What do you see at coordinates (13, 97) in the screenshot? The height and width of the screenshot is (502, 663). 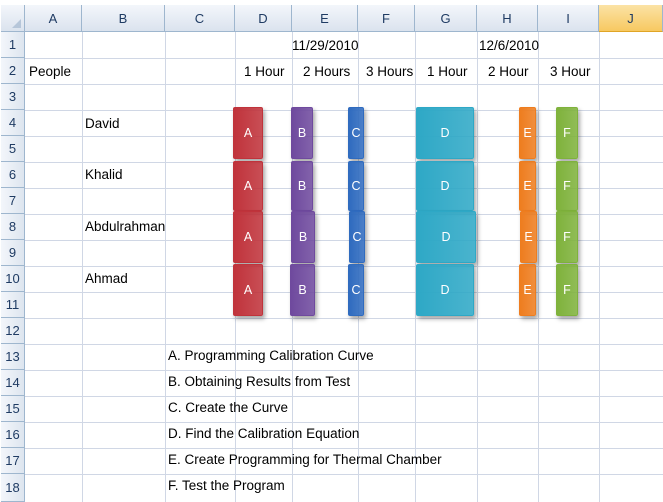 I see `row-header-3: 3` at bounding box center [13, 97].